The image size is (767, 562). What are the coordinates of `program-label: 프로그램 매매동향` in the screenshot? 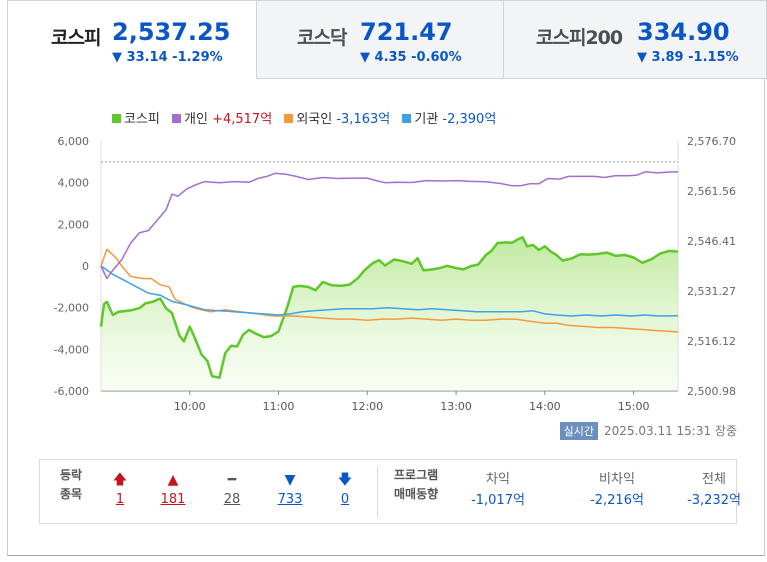 It's located at (416, 485).